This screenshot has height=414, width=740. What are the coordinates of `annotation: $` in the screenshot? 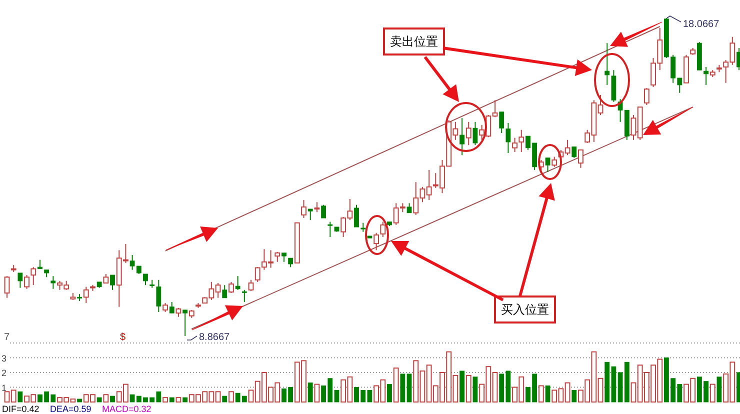 It's located at (123, 337).